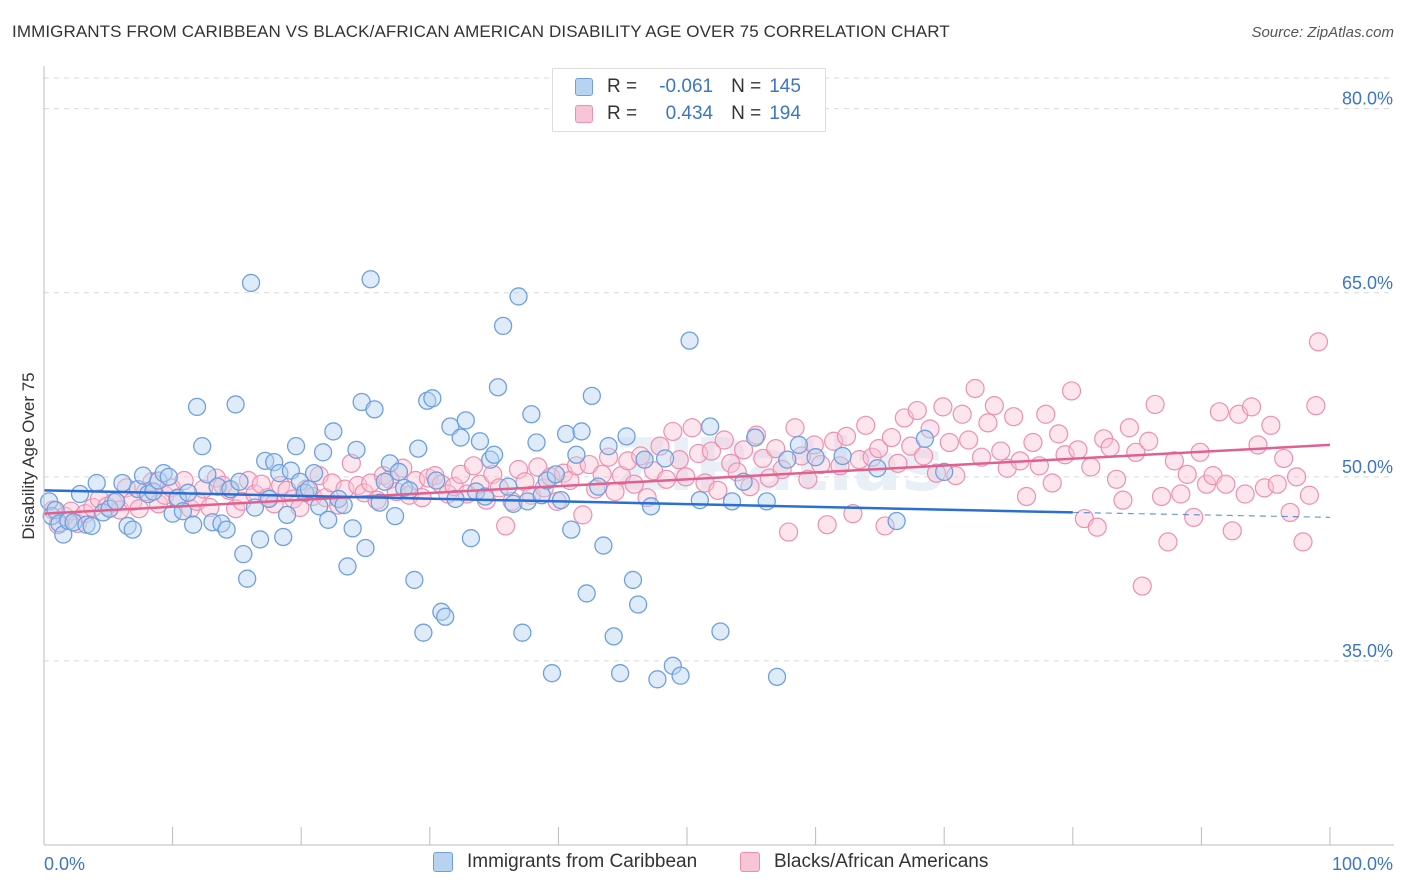  I want to click on pink-trend-line, so click(687, 479).